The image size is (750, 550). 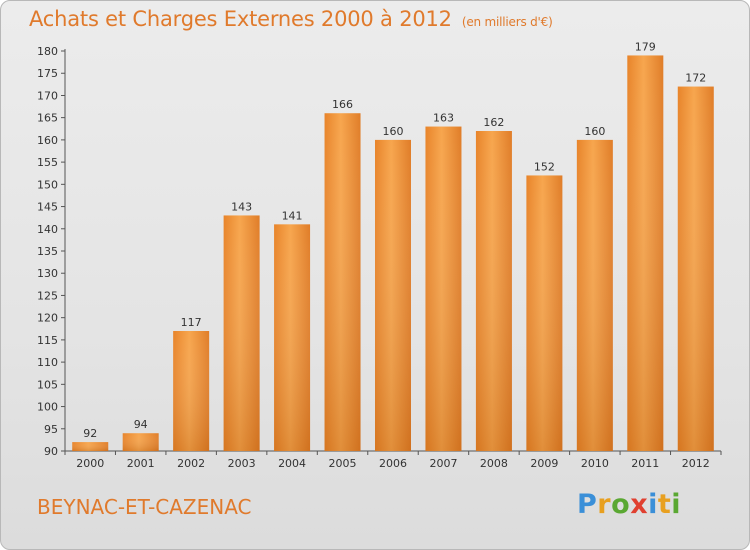 I want to click on x-tick-label: 2006, so click(x=393, y=463).